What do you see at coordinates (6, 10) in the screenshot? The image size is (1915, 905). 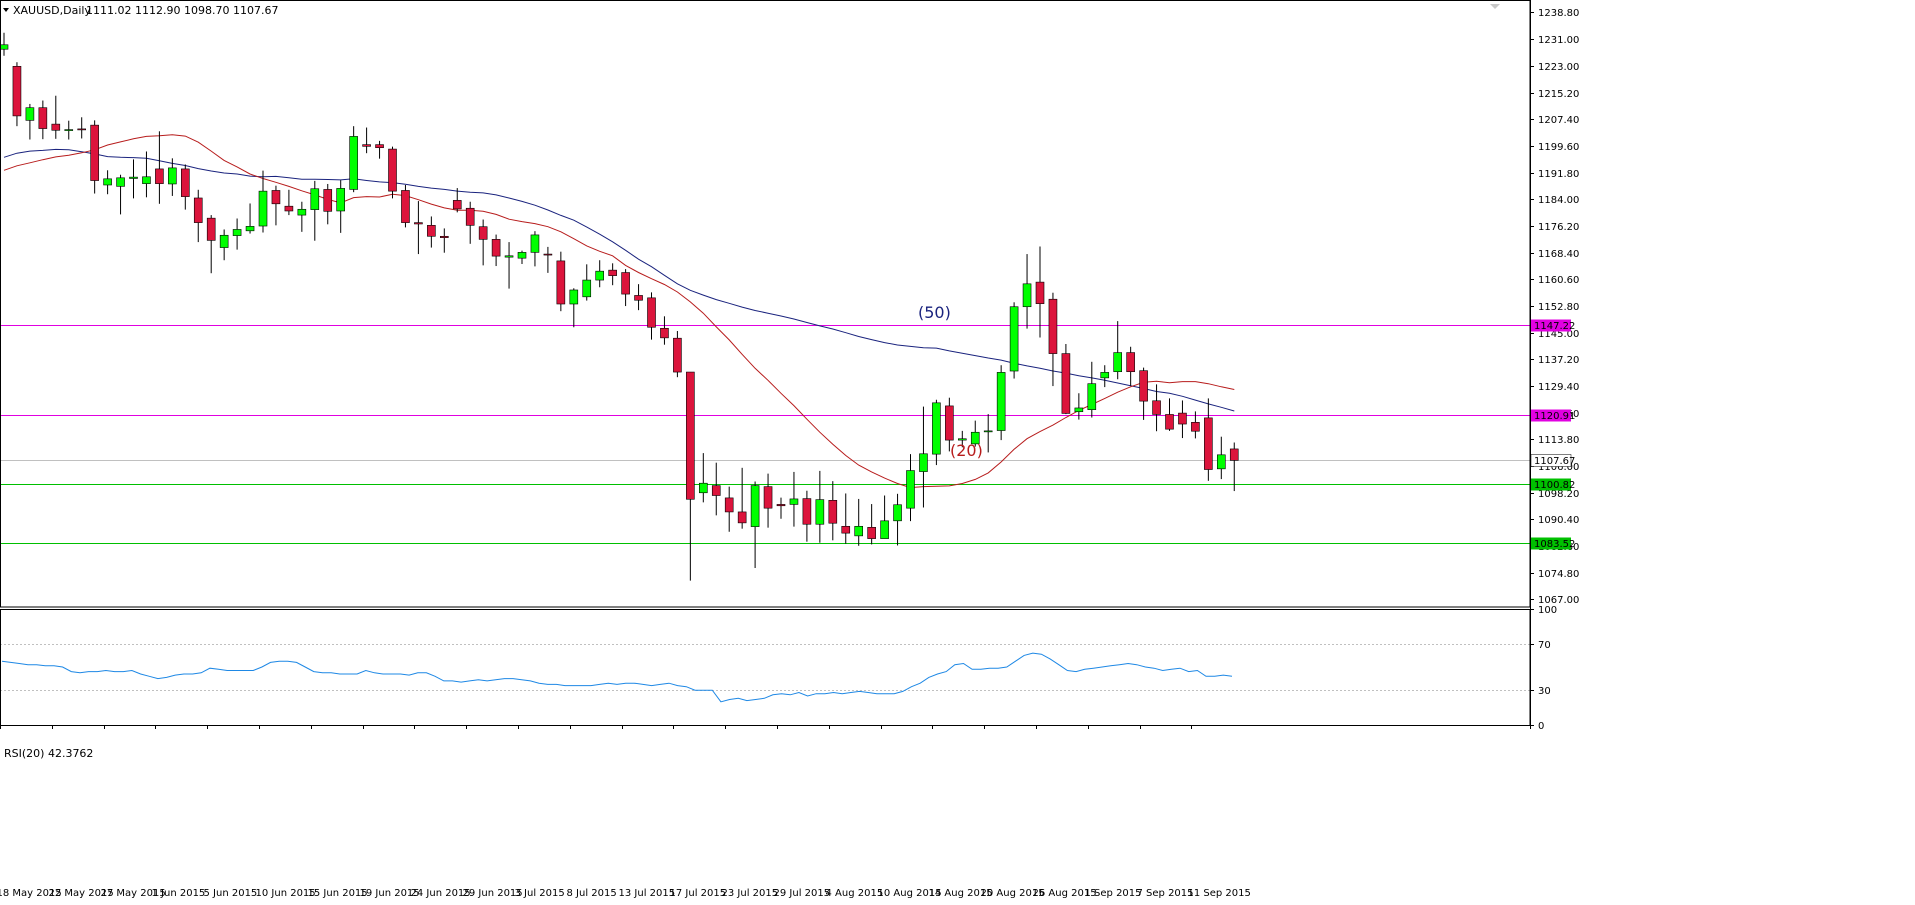 I see `dropdown-icon` at bounding box center [6, 10].